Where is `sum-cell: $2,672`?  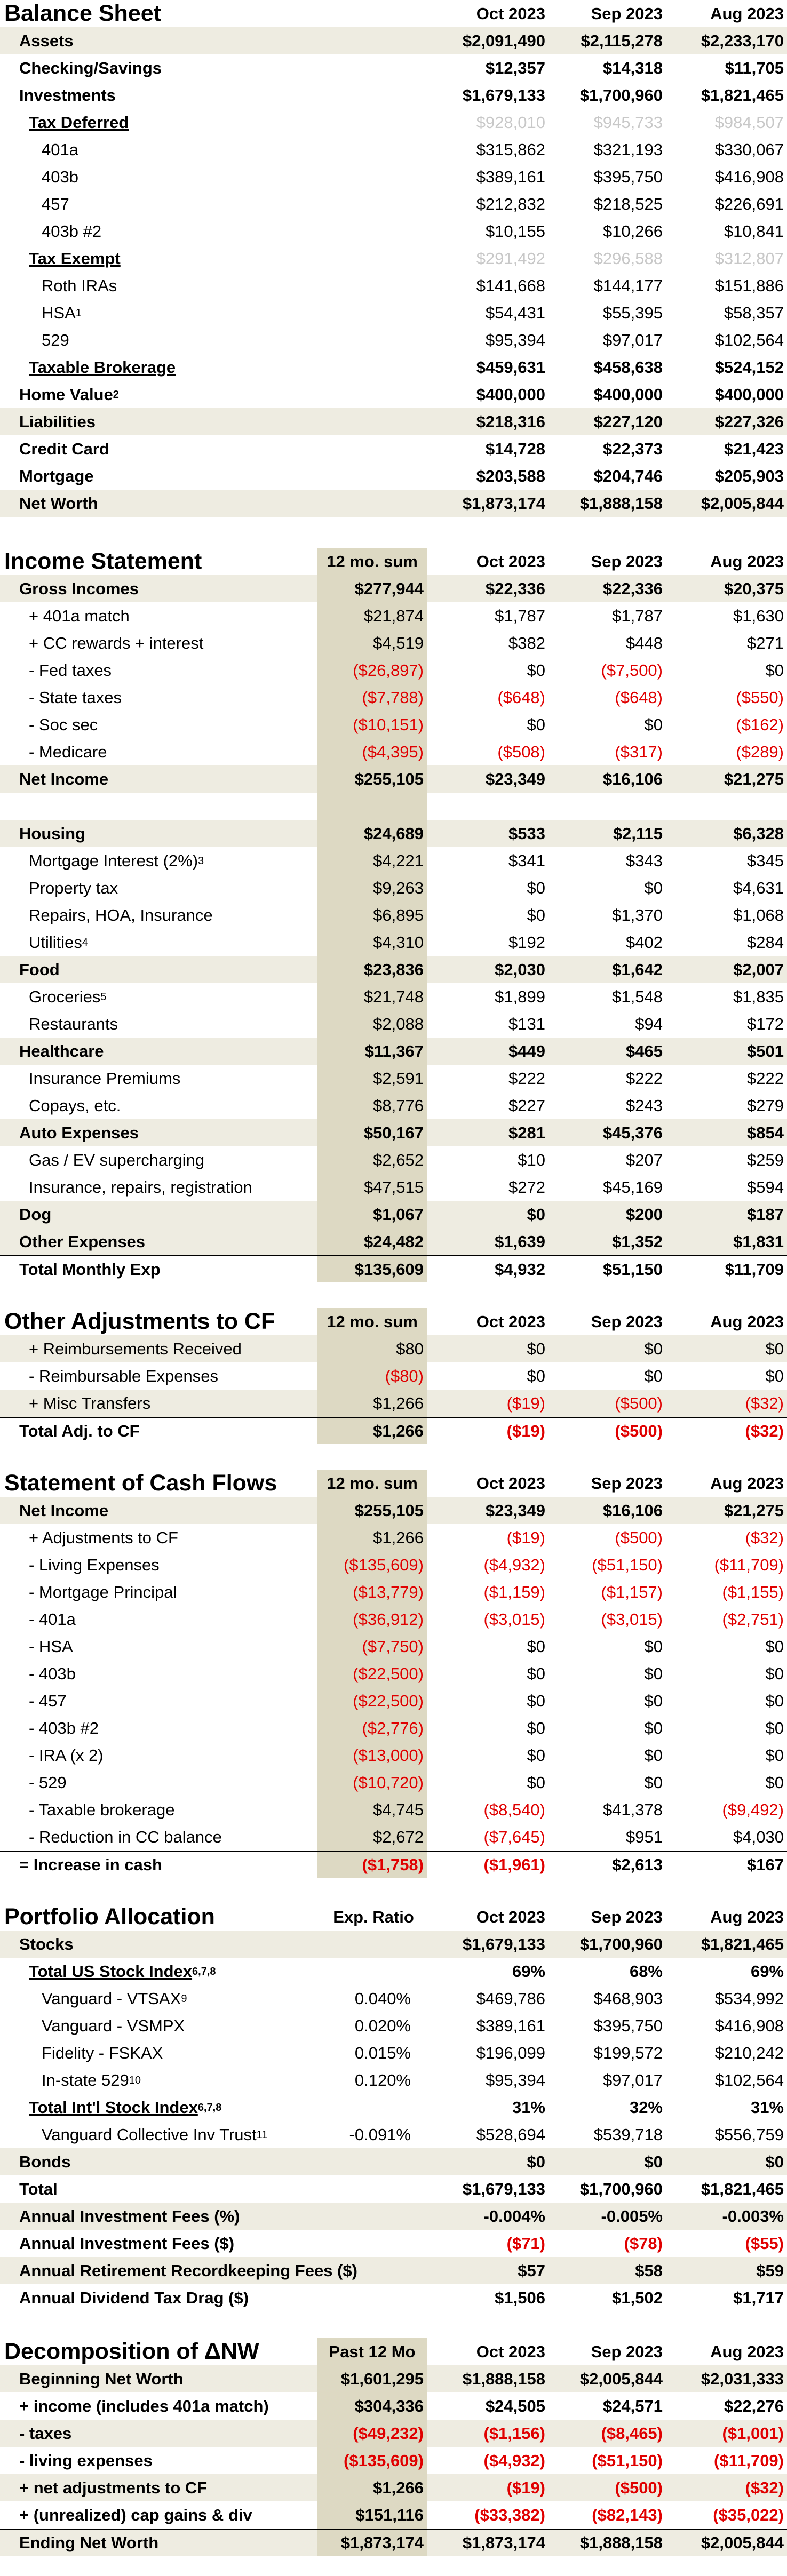
sum-cell: $2,672 is located at coordinates (372, 1837).